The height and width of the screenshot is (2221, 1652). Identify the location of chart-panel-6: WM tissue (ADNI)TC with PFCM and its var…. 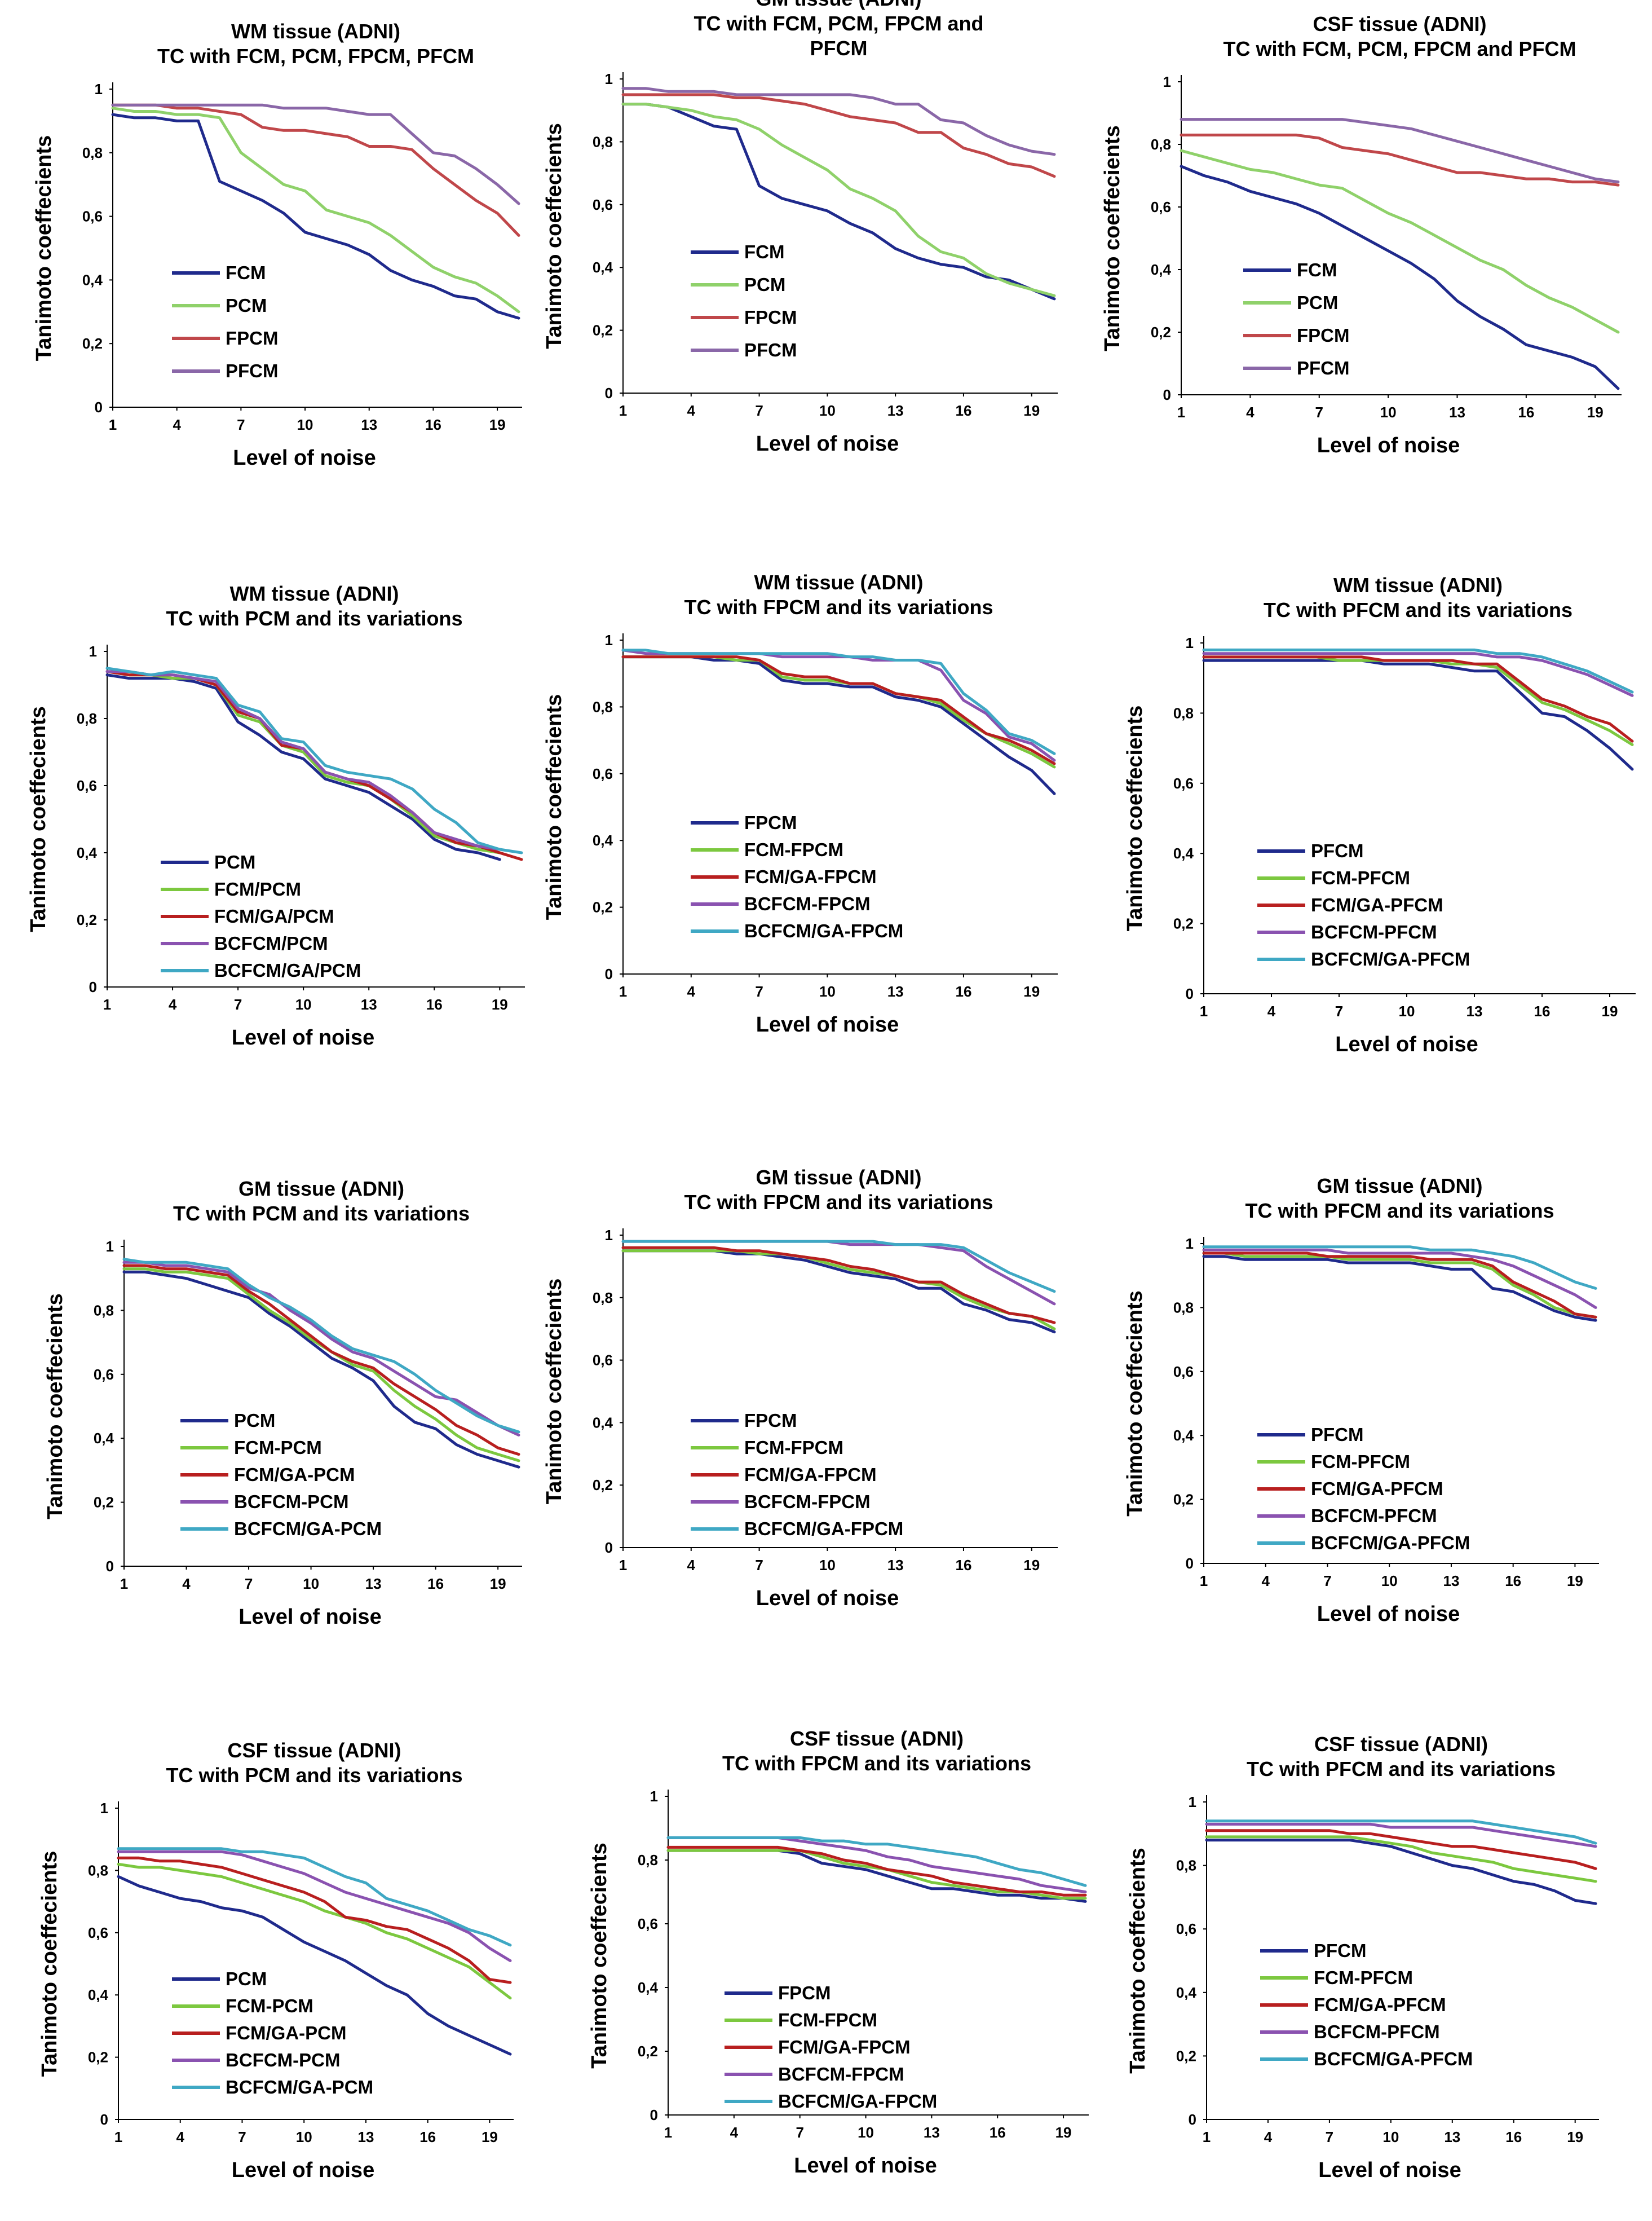
(1379, 815).